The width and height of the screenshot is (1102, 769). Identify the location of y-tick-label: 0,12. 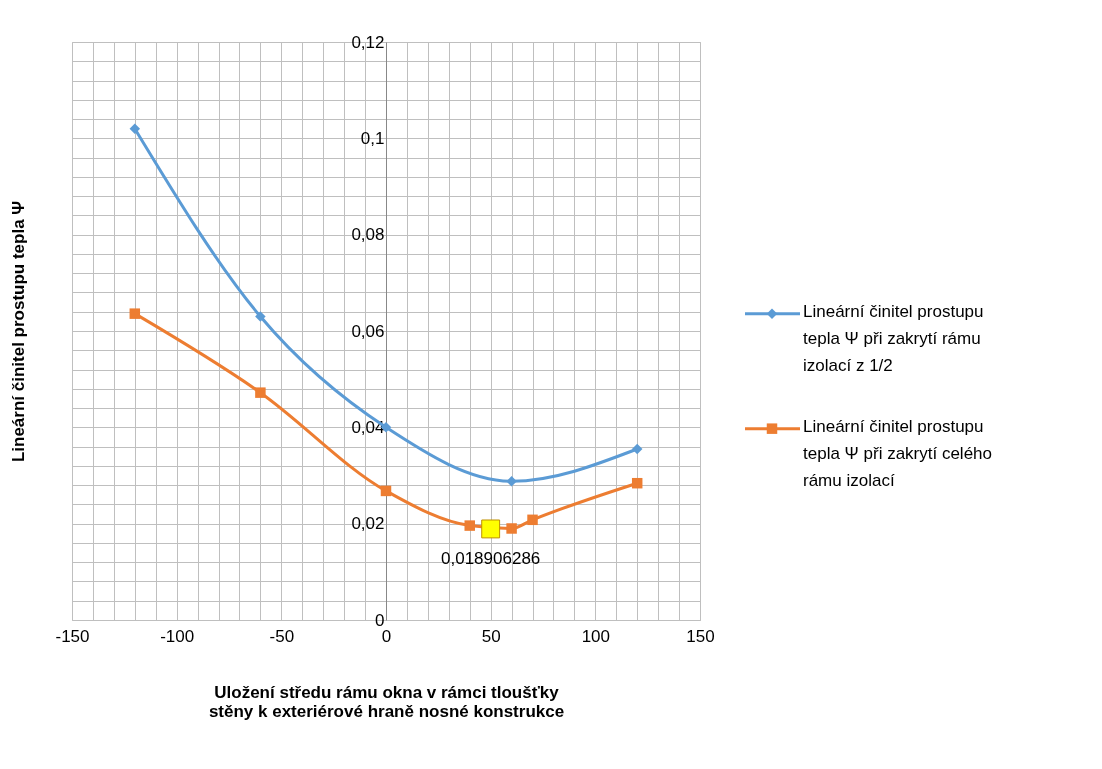
(368, 42).